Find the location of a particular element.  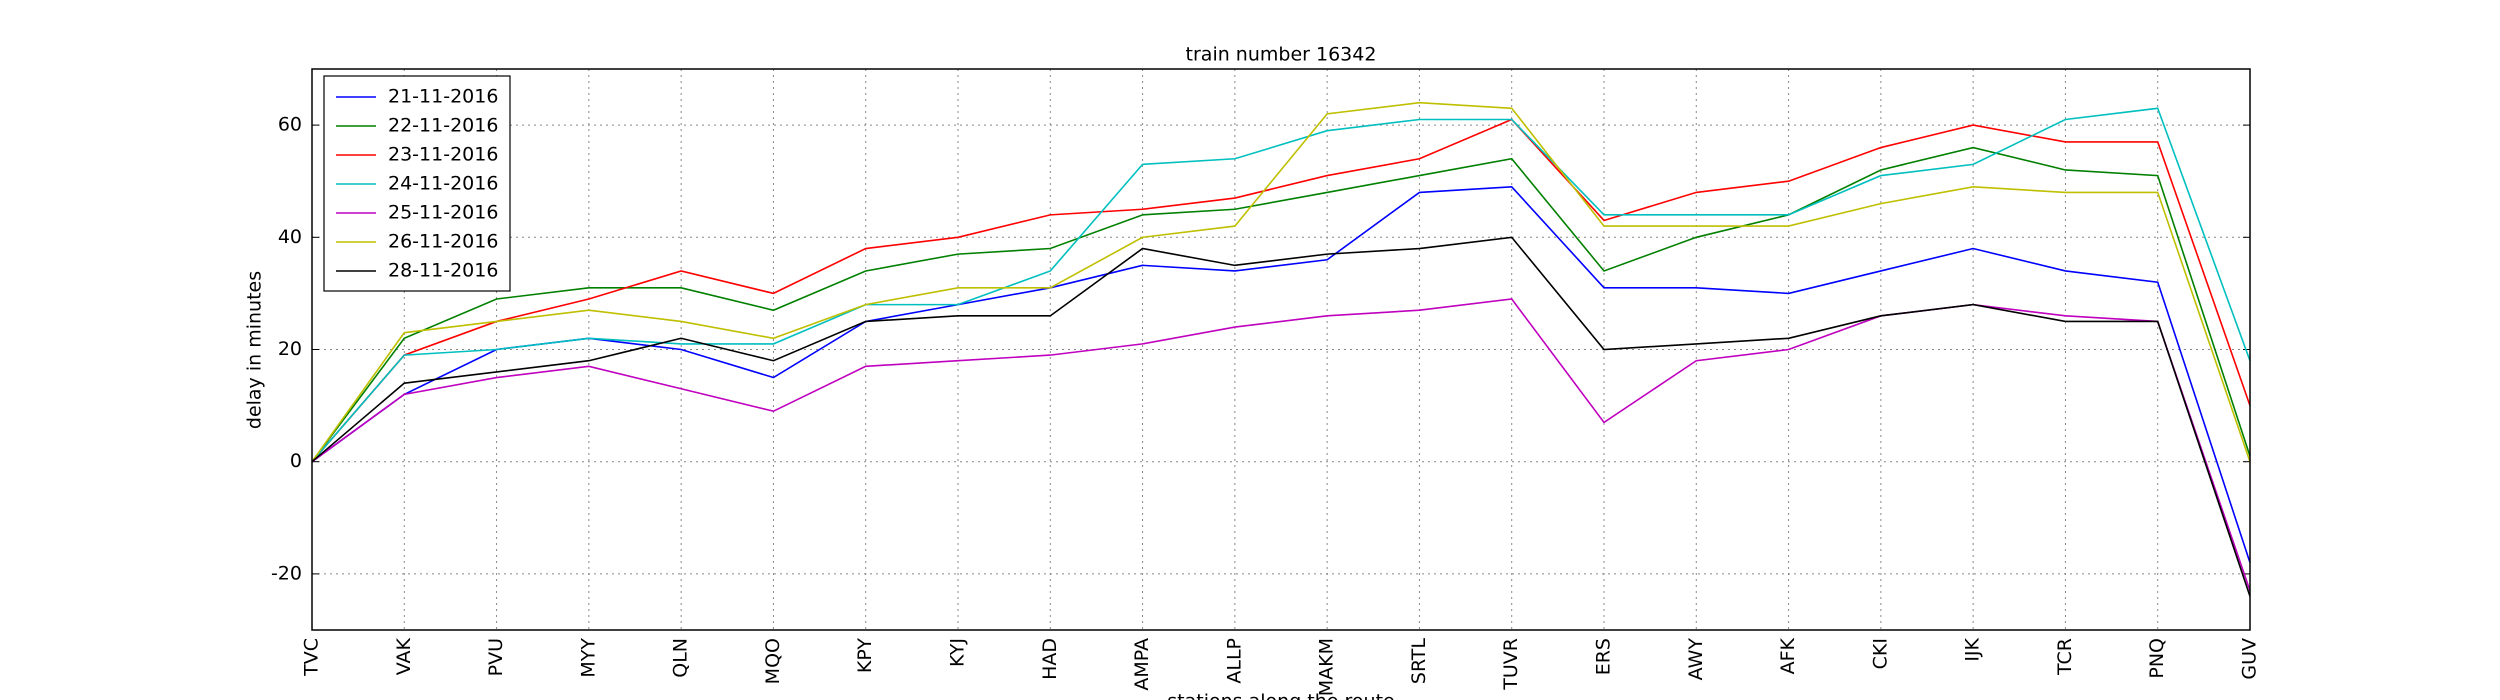

y-axis-label: delay in minutes is located at coordinates (255, 350).